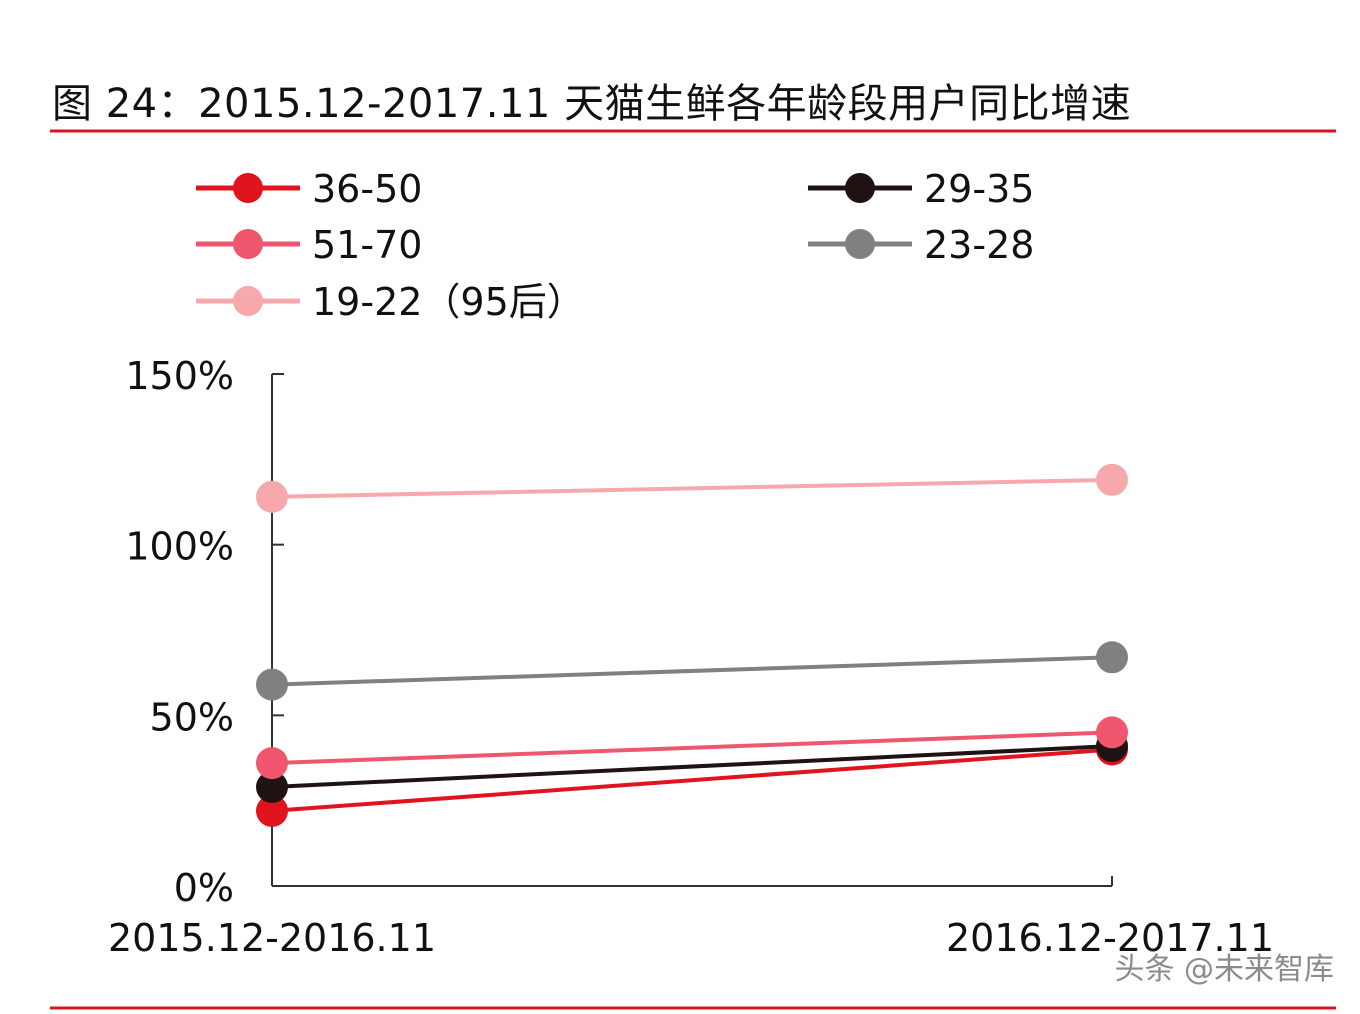 This screenshot has width=1360, height=1014. I want to click on y-tick-label: 50%, so click(192, 717).